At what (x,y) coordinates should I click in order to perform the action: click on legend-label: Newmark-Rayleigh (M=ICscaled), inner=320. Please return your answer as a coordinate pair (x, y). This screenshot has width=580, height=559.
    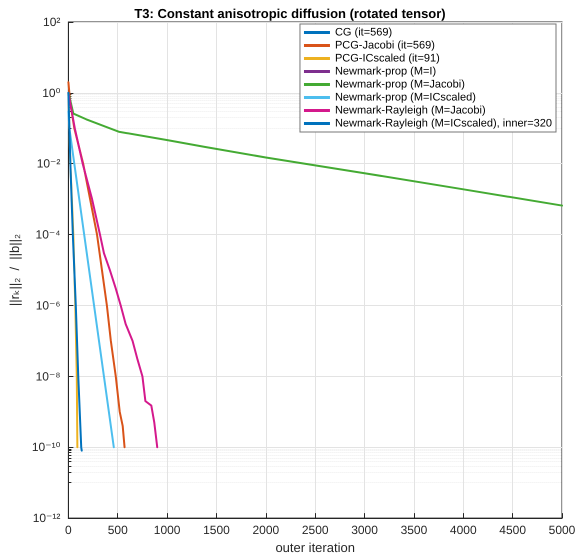
    Looking at the image, I should click on (443, 124).